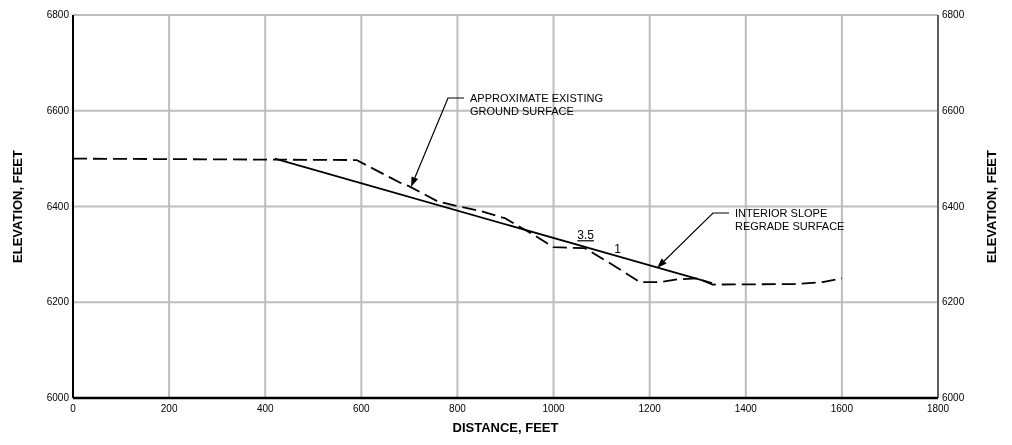  Describe the element at coordinates (58, 14) in the screenshot. I see `y-tick-label: 6800` at that location.